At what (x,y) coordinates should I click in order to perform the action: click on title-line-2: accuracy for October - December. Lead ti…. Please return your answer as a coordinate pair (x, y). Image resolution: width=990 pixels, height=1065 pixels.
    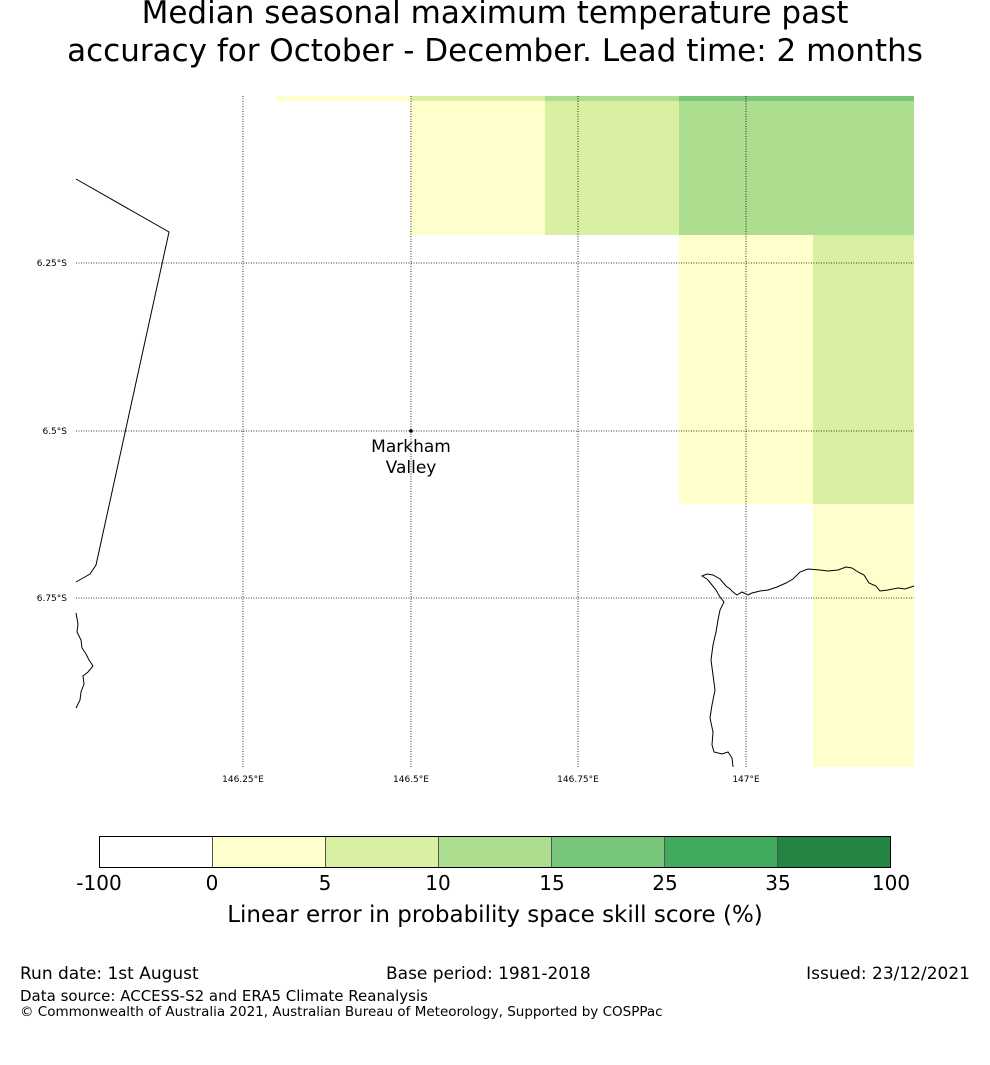
    Looking at the image, I should click on (495, 51).